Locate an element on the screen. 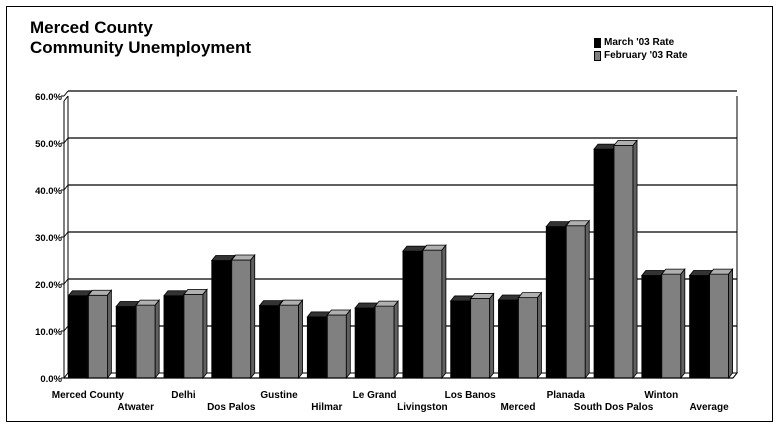 The image size is (779, 428). x-tick-label: Merced is located at coordinates (517, 407).